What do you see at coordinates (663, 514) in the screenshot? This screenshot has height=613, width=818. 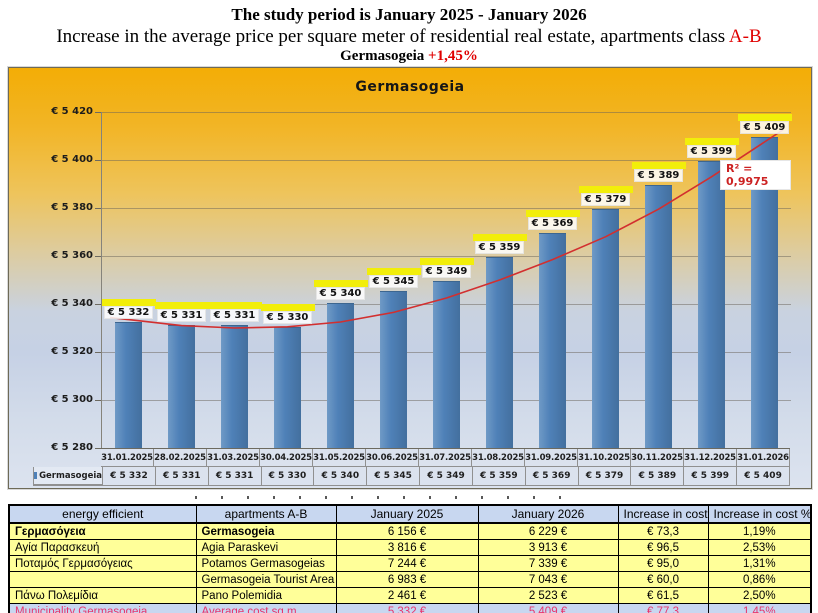 I see `table-header-cell: Increase in cost` at bounding box center [663, 514].